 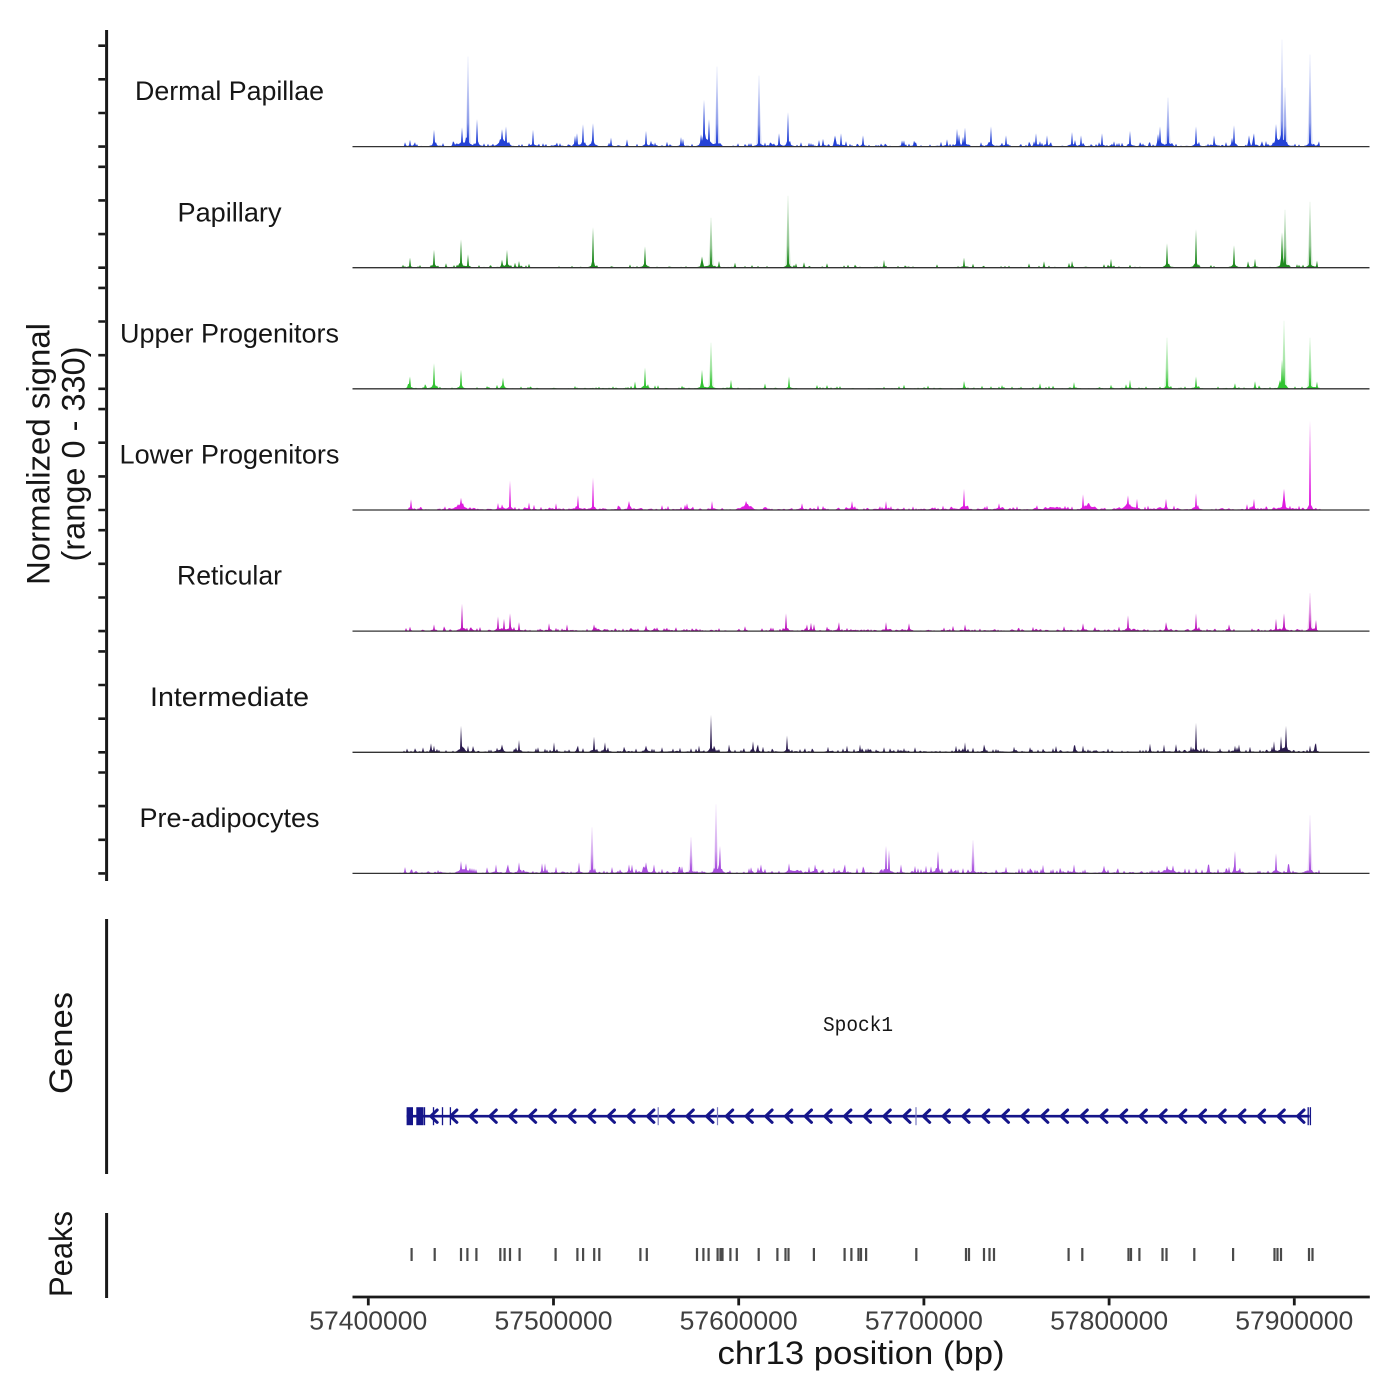 What do you see at coordinates (858, 1026) in the screenshot?
I see `svg-text: Spock1` at bounding box center [858, 1026].